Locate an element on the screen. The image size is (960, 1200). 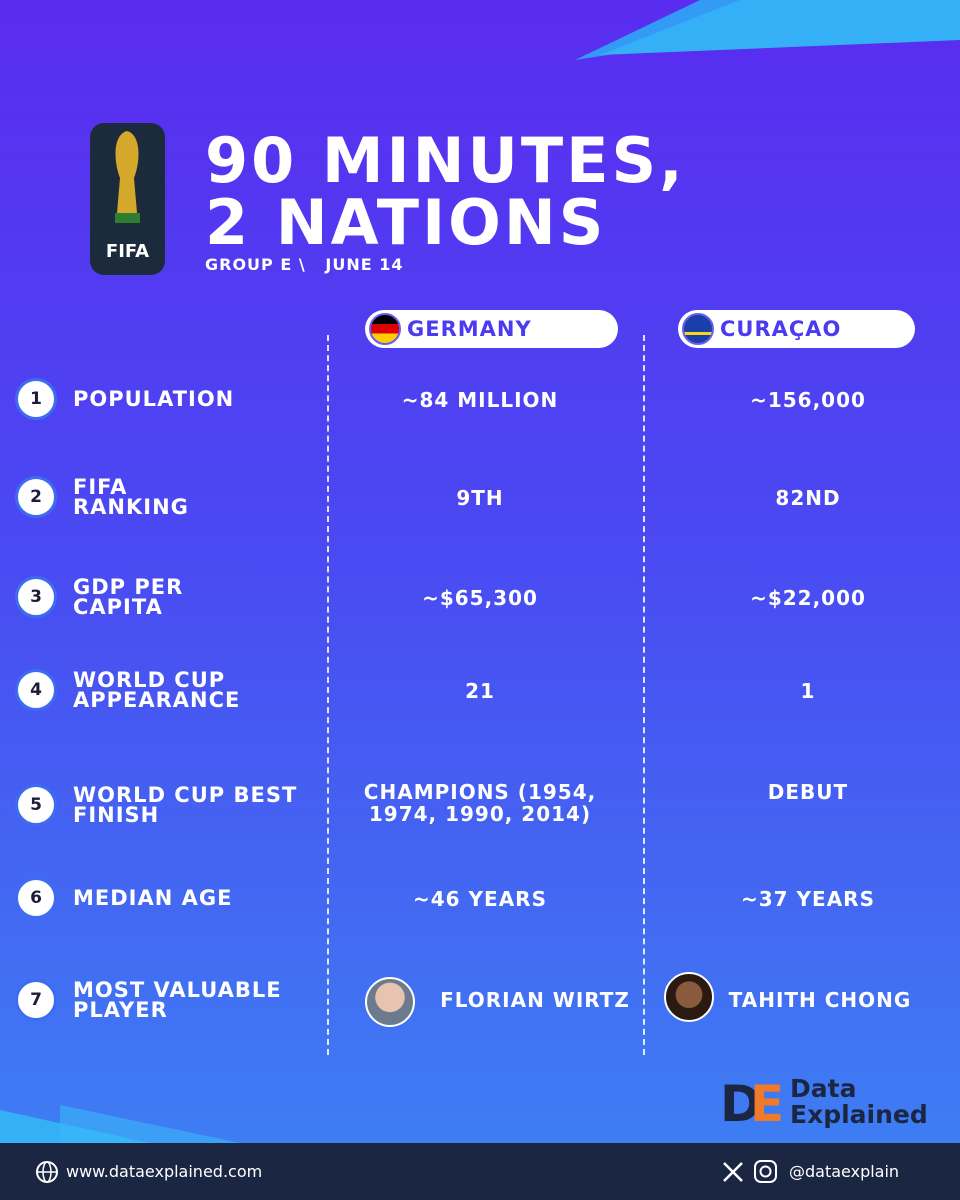
date: JUNE 14 is located at coordinates (364, 264).